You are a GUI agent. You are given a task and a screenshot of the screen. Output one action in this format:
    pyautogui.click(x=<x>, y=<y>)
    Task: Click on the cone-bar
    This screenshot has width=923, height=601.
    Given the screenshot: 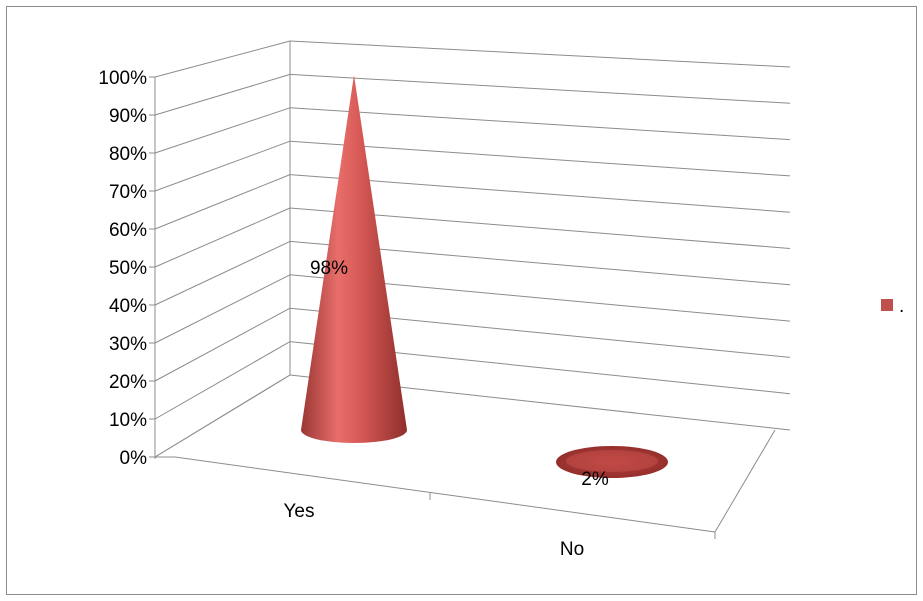 What is the action you would take?
    pyautogui.click(x=612, y=462)
    